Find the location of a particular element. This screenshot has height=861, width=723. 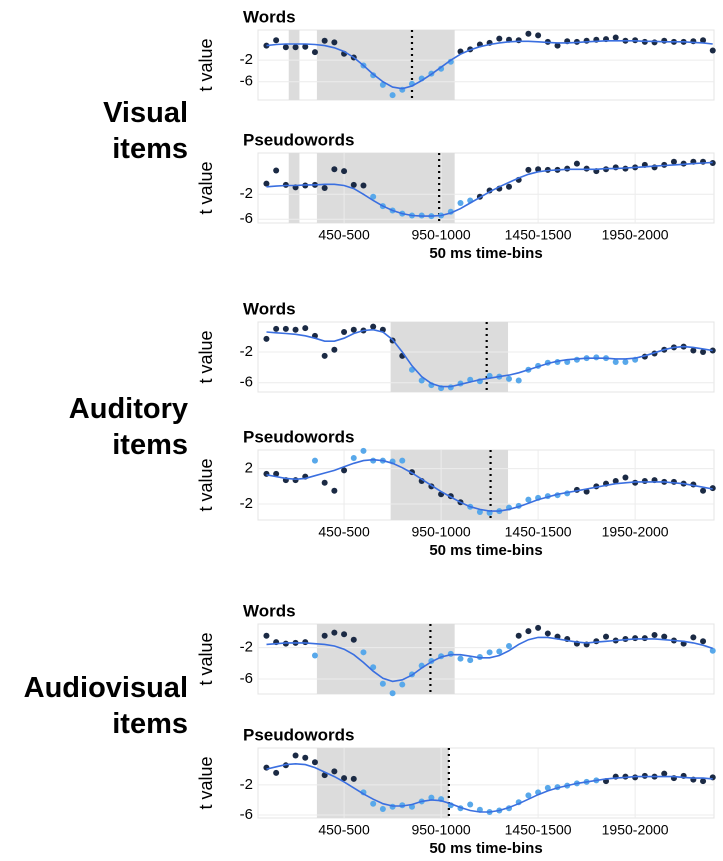

x-tick-label: 950-1000 is located at coordinates (441, 532).